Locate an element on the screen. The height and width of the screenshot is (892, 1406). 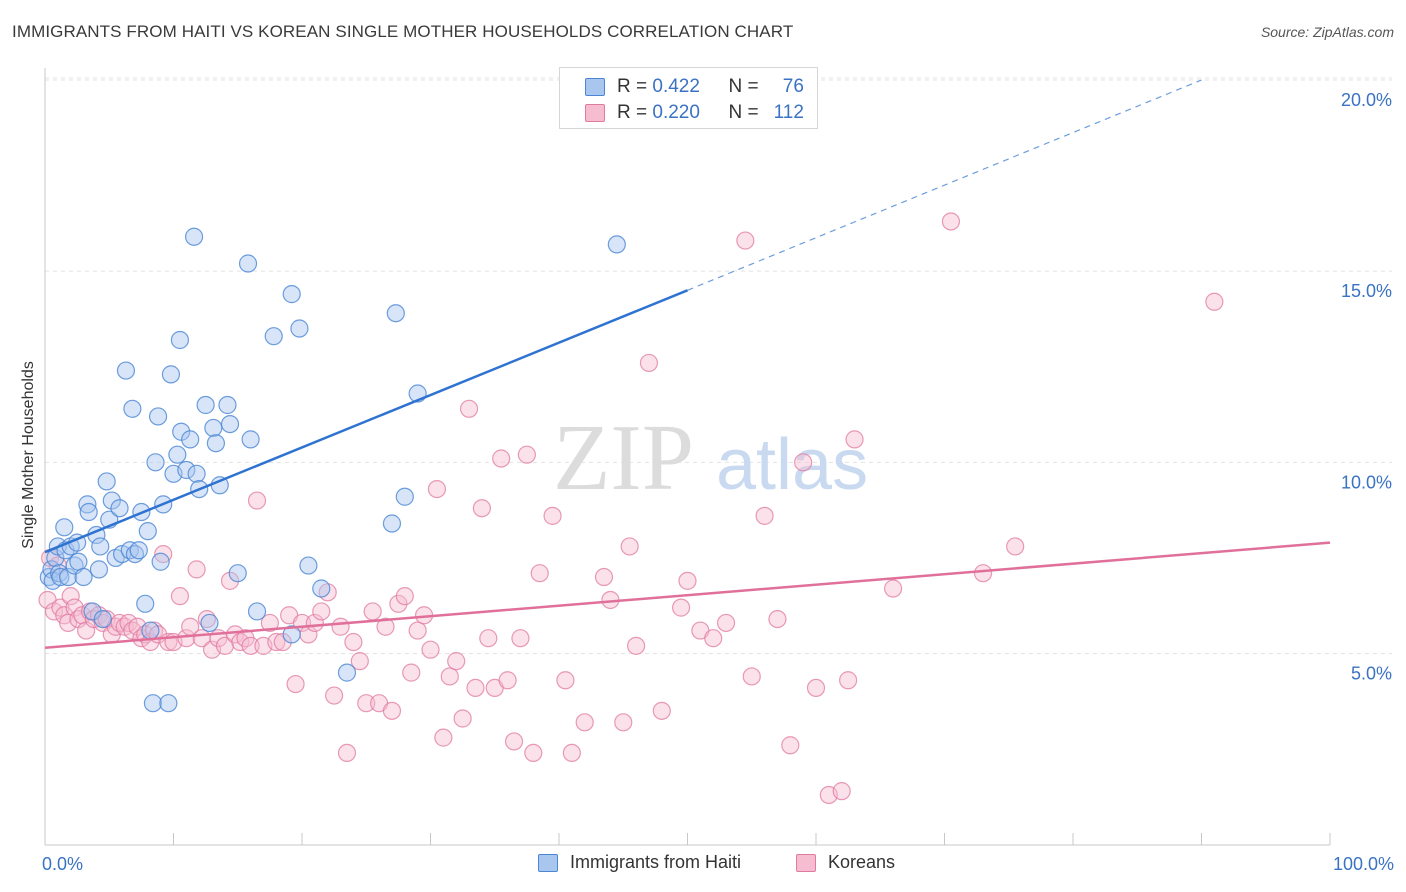
korean-trend-line is located at coordinates (687, 595).